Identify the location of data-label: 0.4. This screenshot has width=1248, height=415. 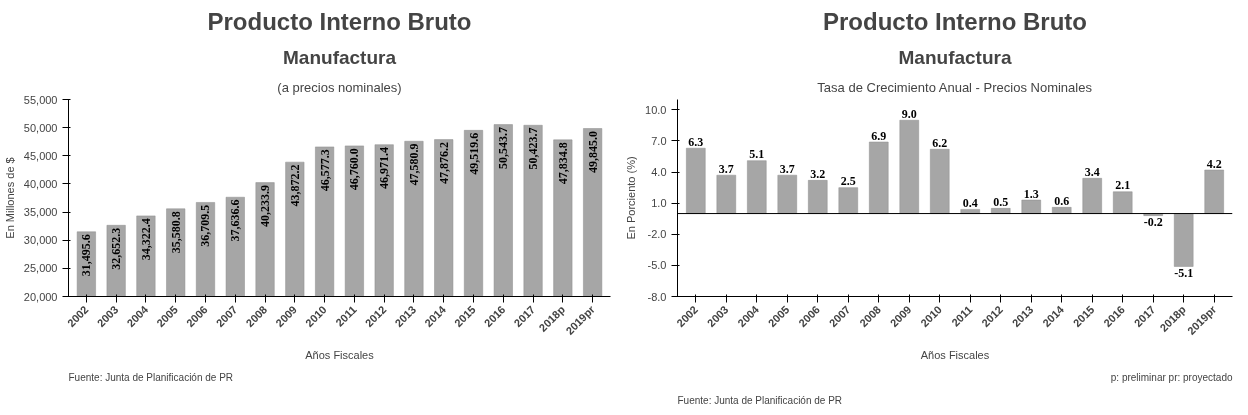
(970, 203).